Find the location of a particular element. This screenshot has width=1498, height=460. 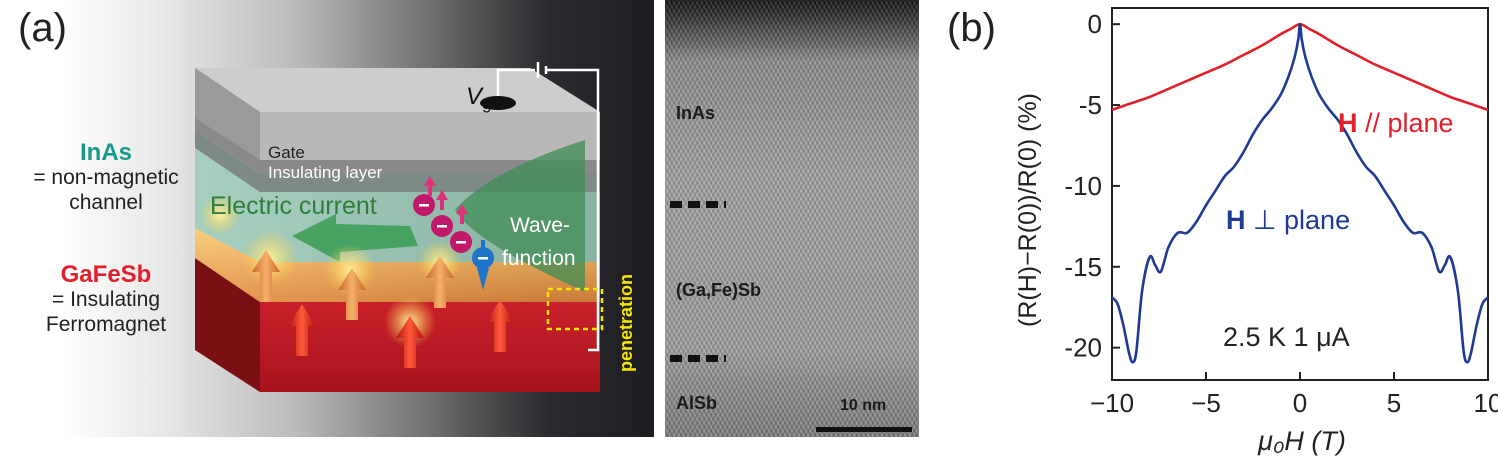

insulating-layer-label: Insulating layer is located at coordinates (325, 172).